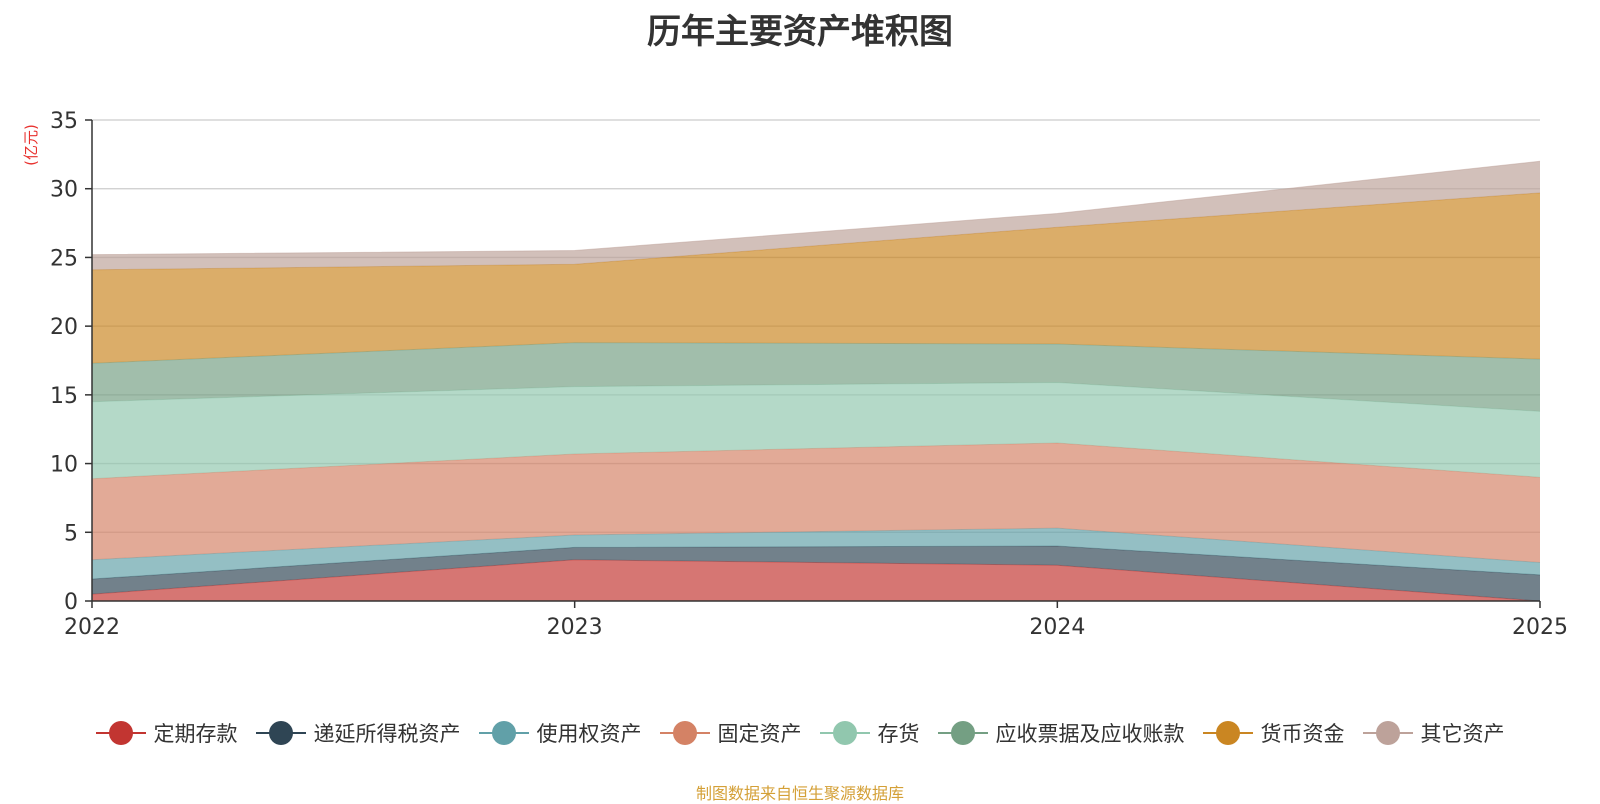  I want to click on legend: 定期存款 递延所得税资产 使用权资产 固定资产 存货 应收票据及应收账款 货币资金 其它资产, so click(800, 733).